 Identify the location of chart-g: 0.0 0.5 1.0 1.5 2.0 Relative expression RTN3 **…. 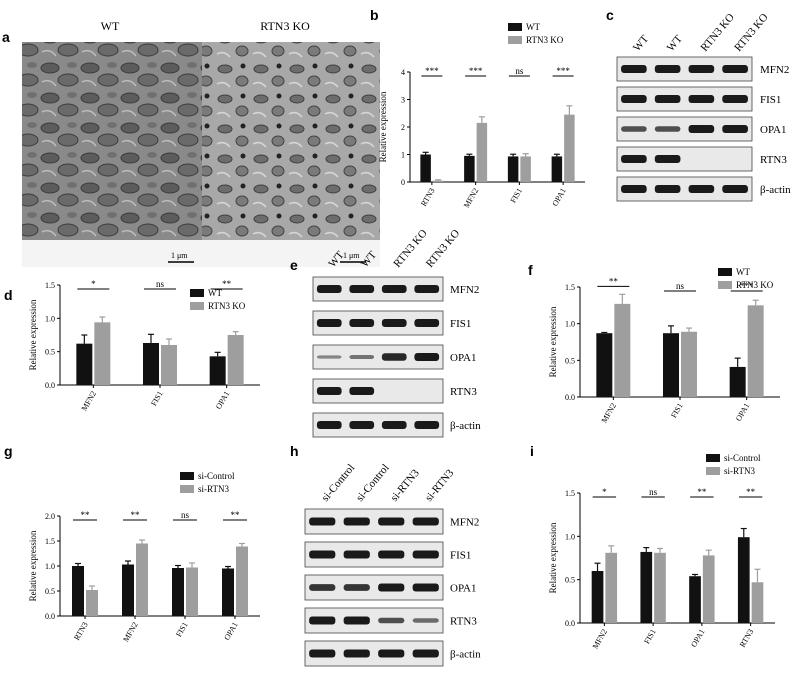
(144, 557).